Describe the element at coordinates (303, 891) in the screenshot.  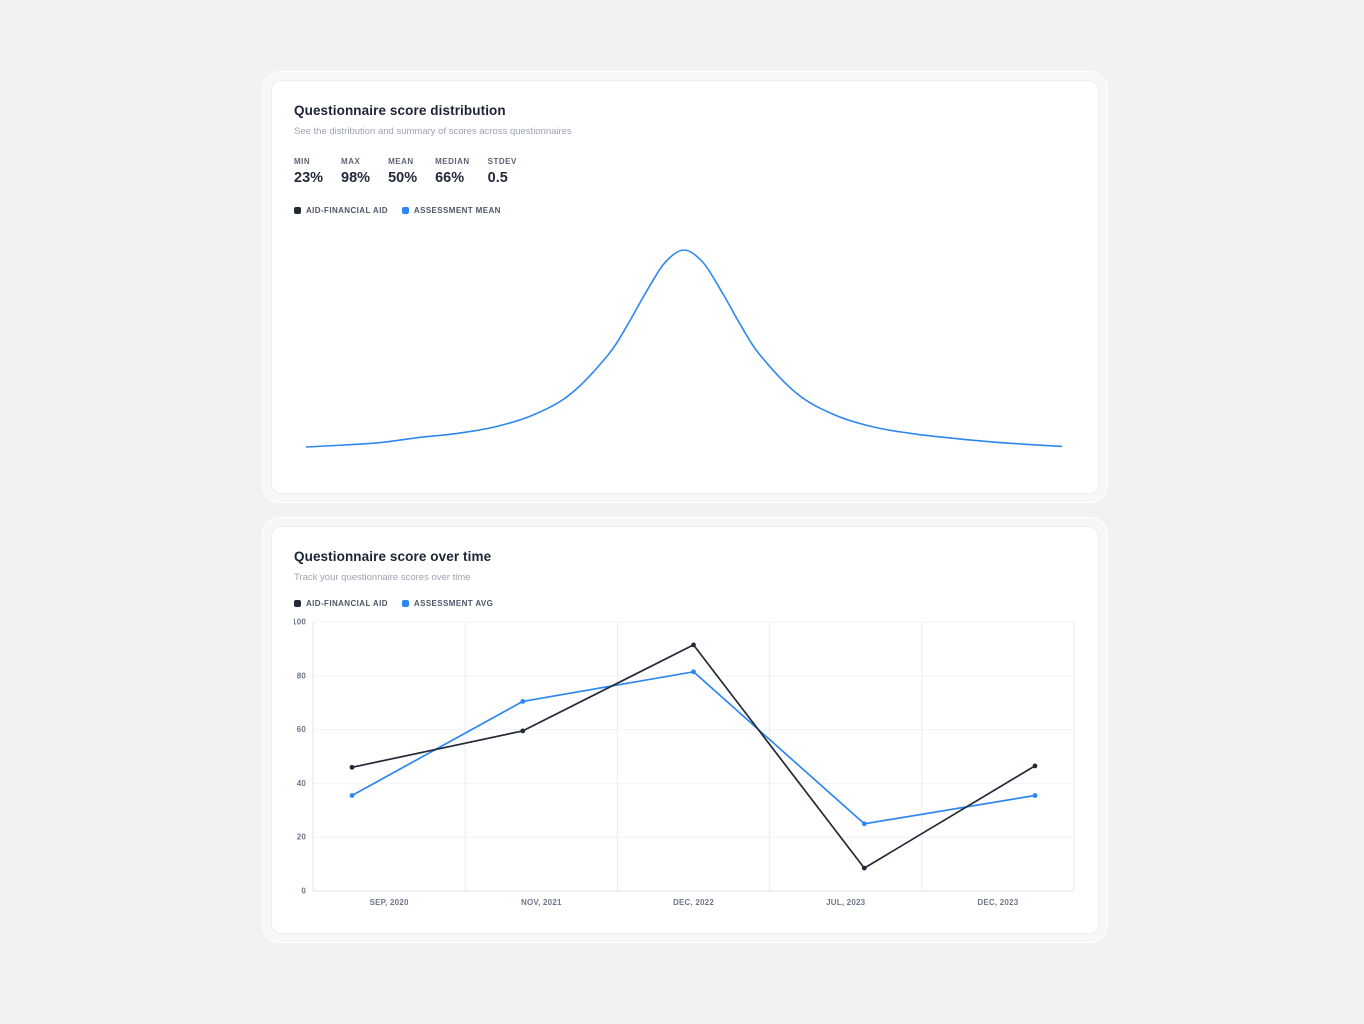
I see `svg-text: 0` at that location.